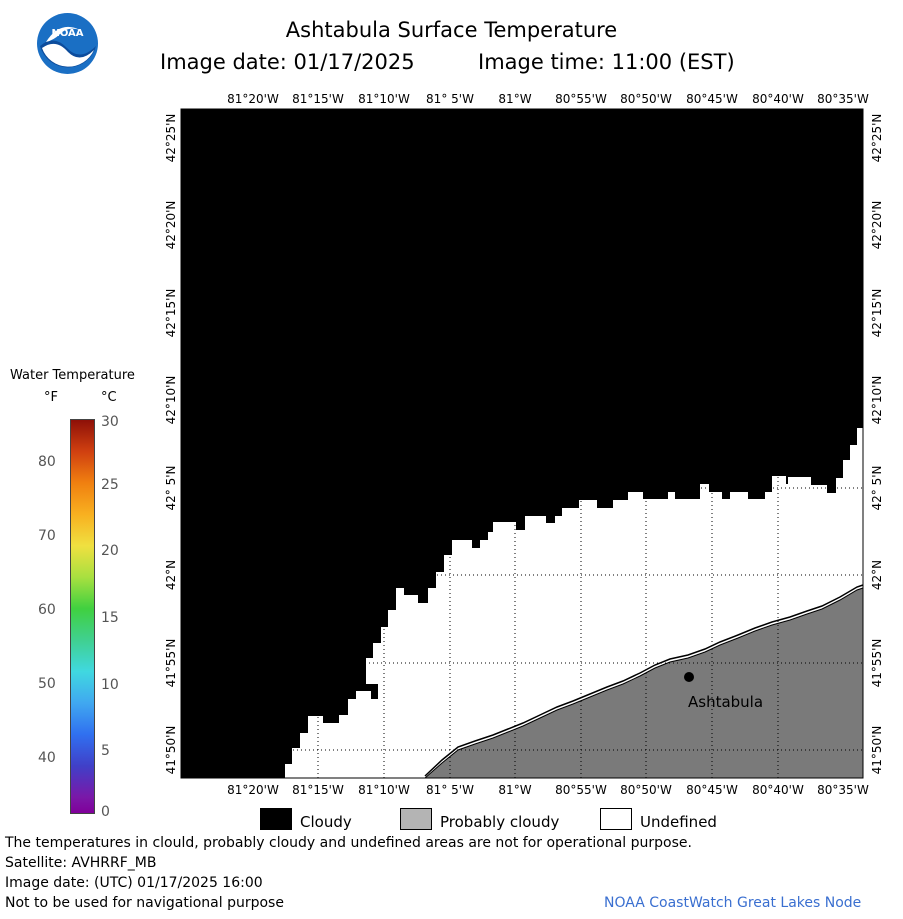  Describe the element at coordinates (134, 883) in the screenshot. I see `footer-utc-date: Image date: (UTC) 01/17/2025 16:00` at that location.